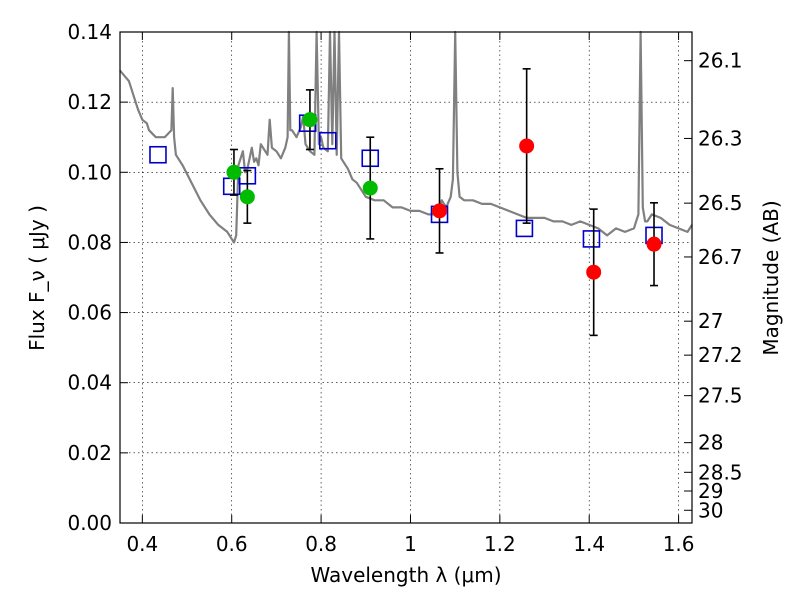 This screenshot has height=600, width=800. I want to click on right-axis-label: Magnitude (AB), so click(771, 277).